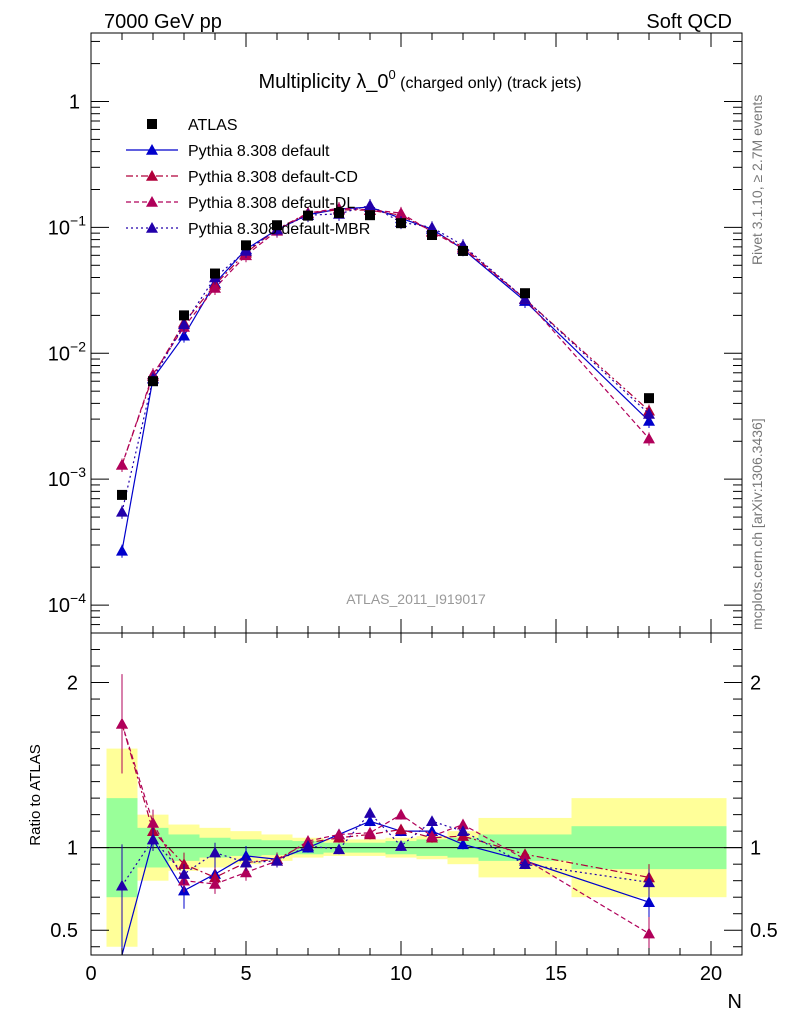 This screenshot has width=786, height=1024. I want to click on y-tick-label-3: 10⁻³, so click(67, 477).